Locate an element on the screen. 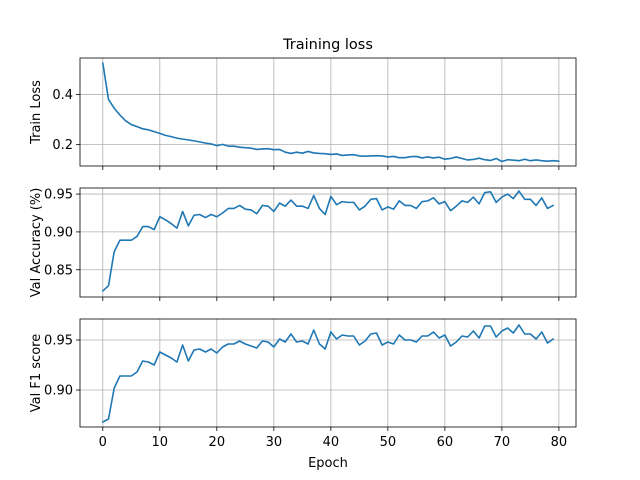  chart-title: Training loss is located at coordinates (327, 45).